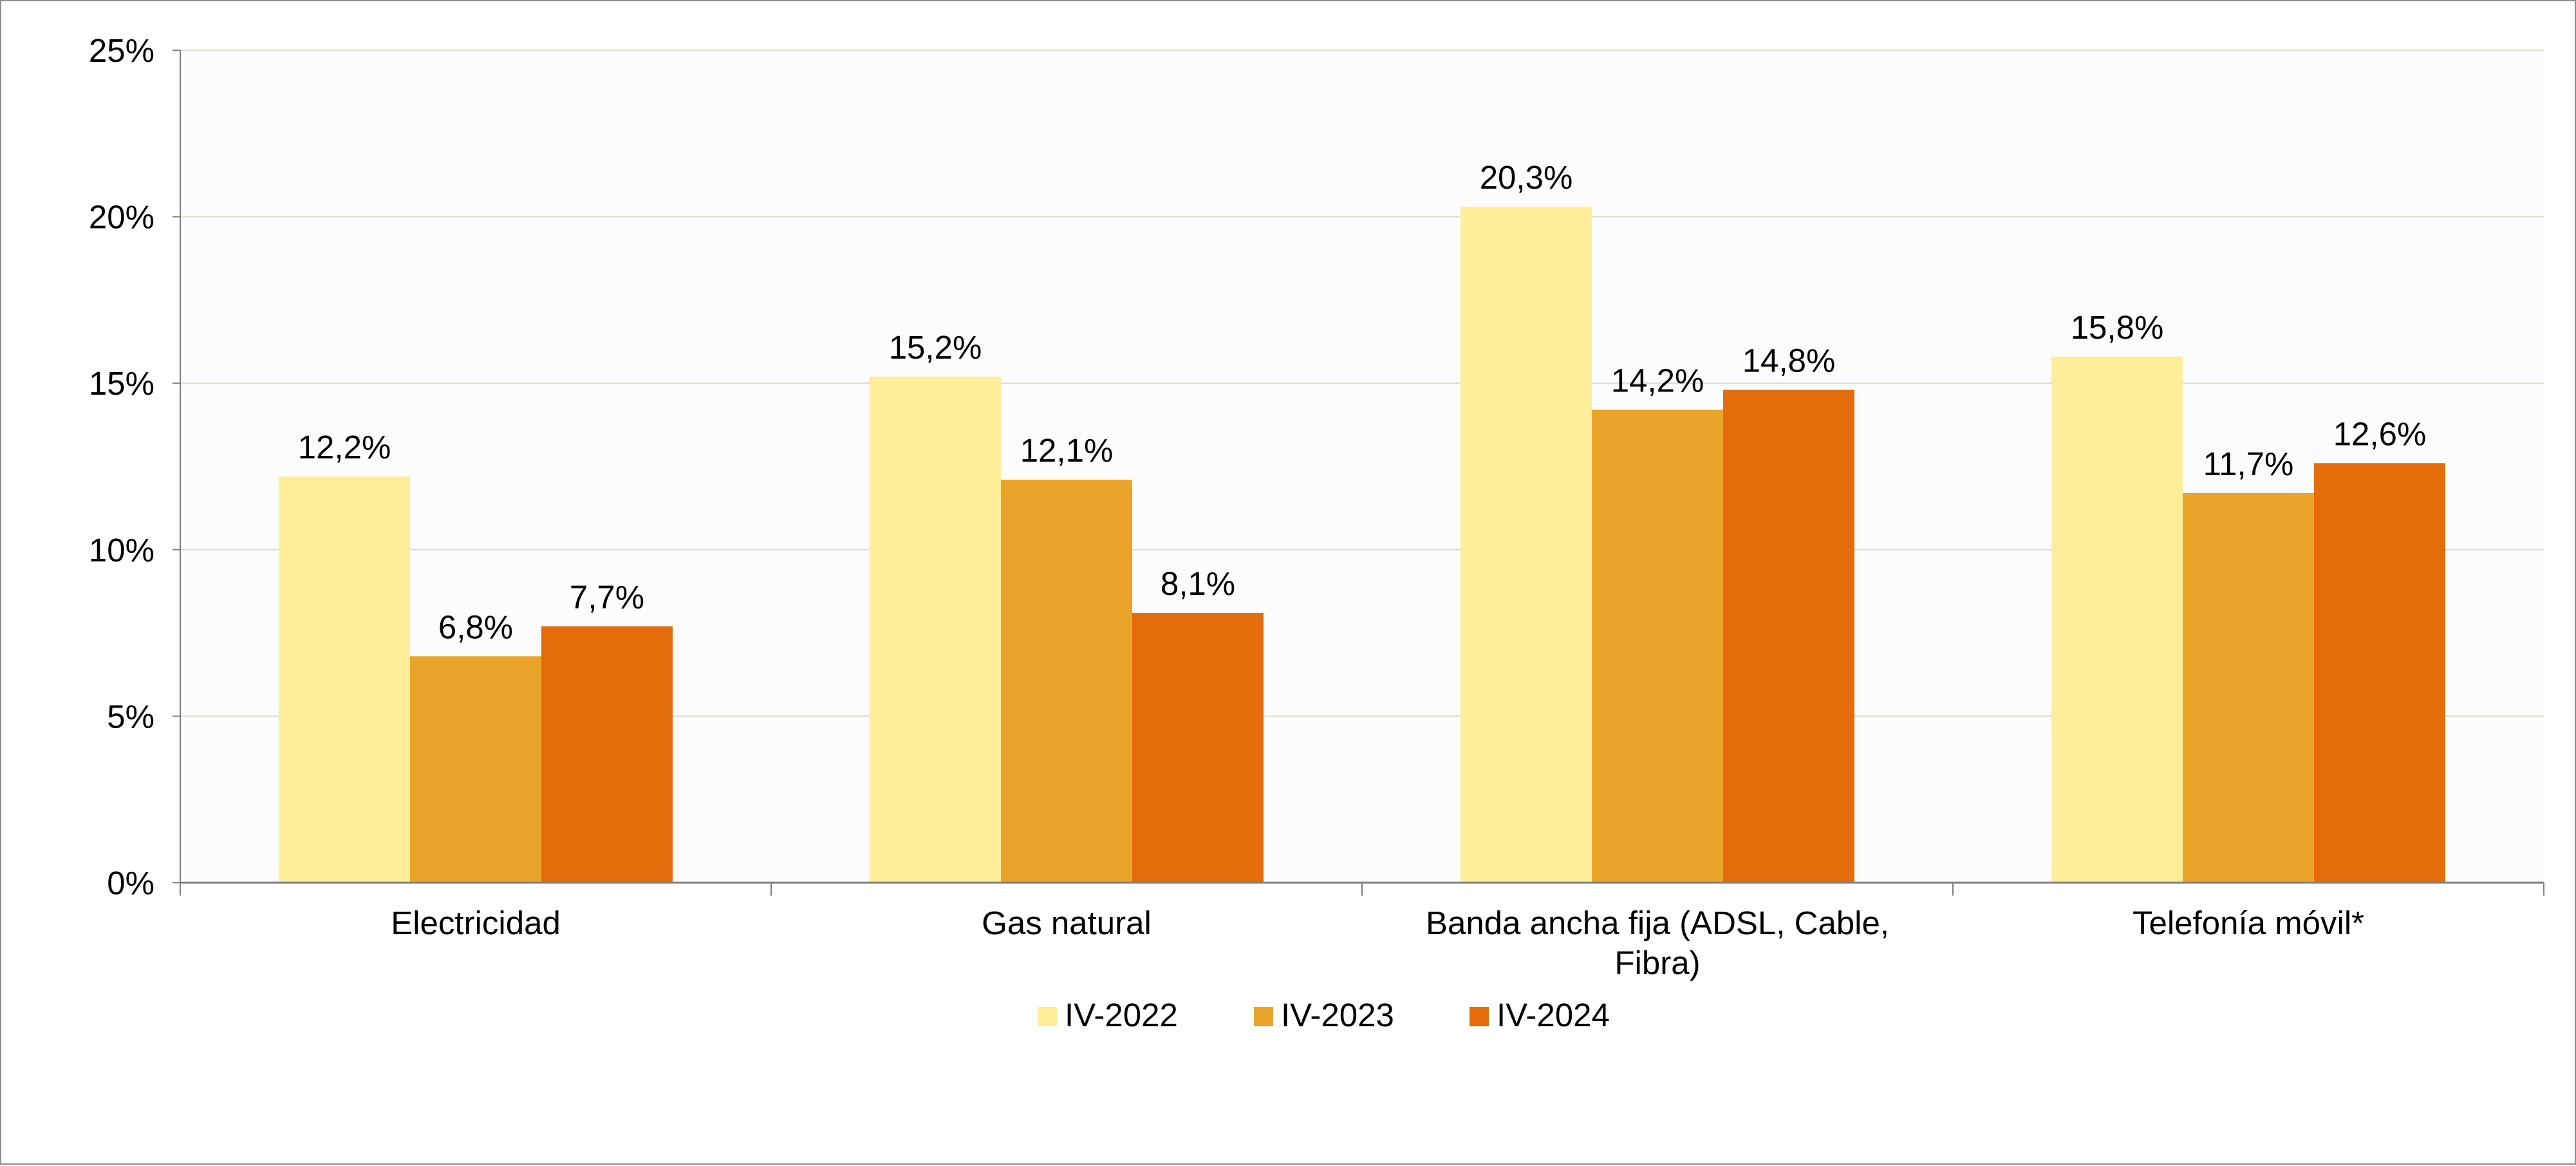  Describe the element at coordinates (121, 217) in the screenshot. I see `y-tick-label: 20%` at that location.